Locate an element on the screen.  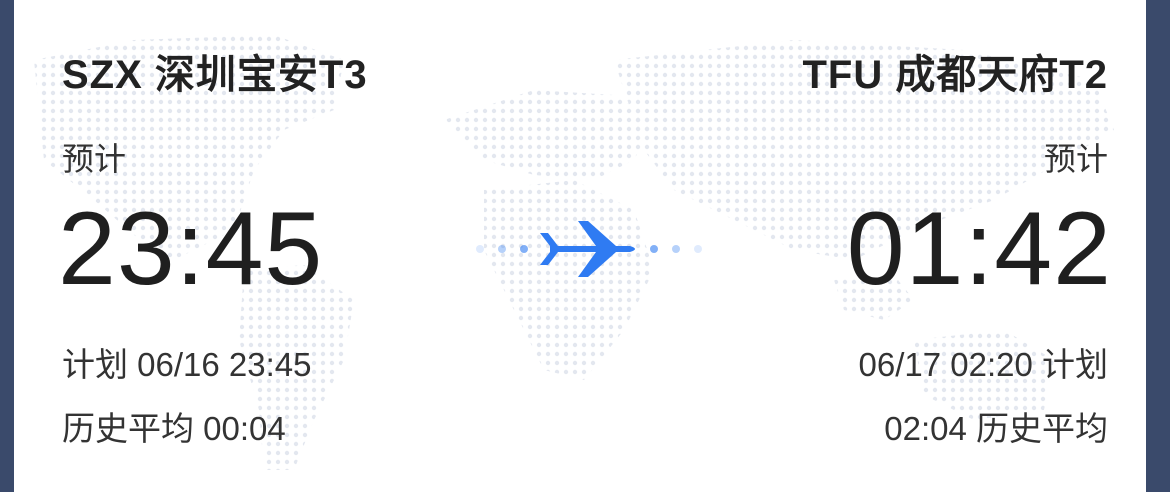
arrival-historical-average: 02:04 历史平均 is located at coordinates (996, 428).